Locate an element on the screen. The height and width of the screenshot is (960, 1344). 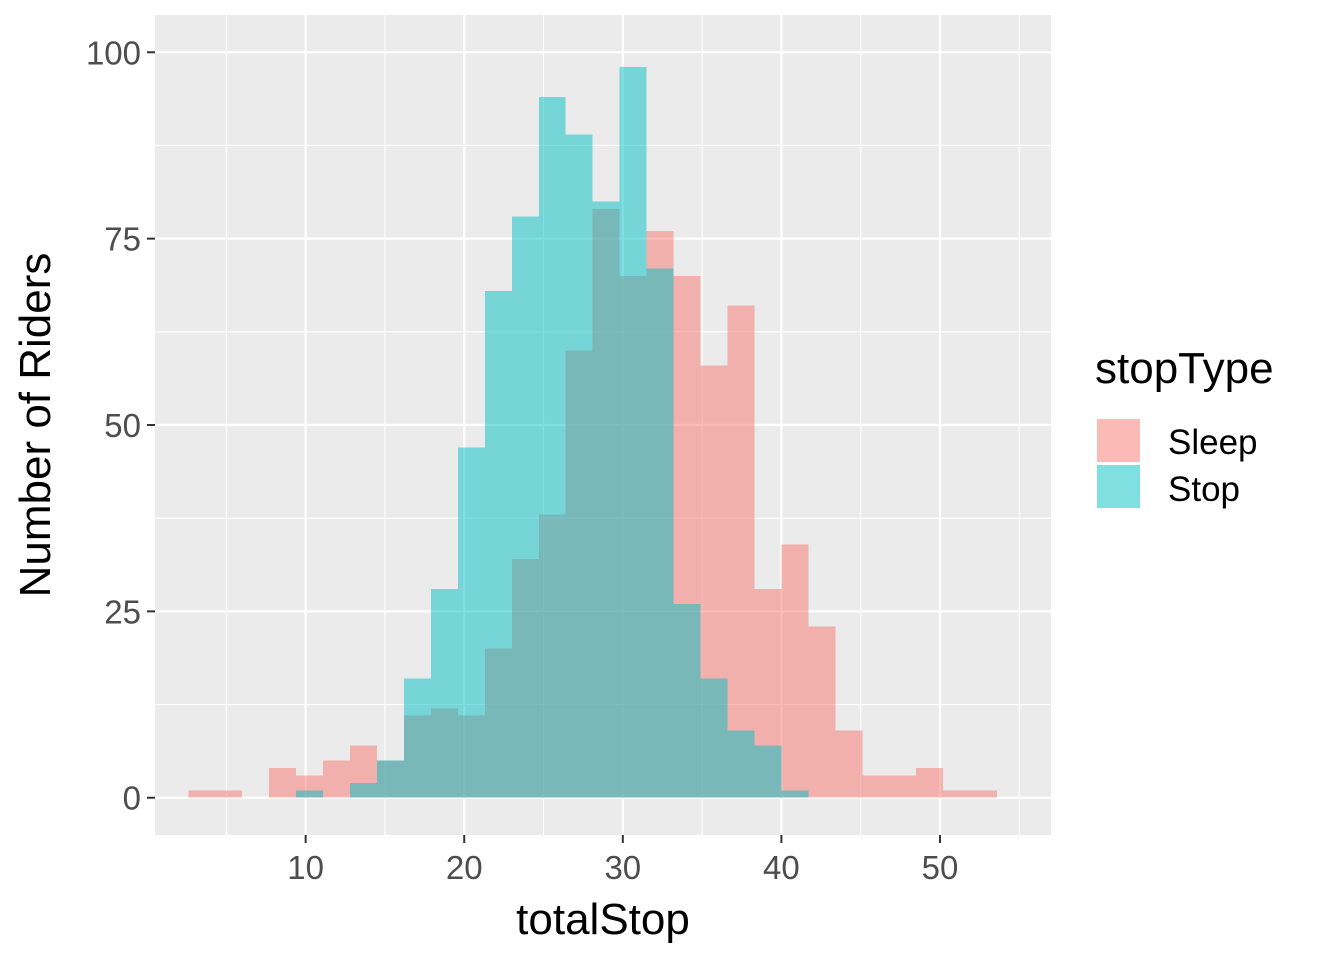
x-axis-title: totalStop is located at coordinates (603, 919).